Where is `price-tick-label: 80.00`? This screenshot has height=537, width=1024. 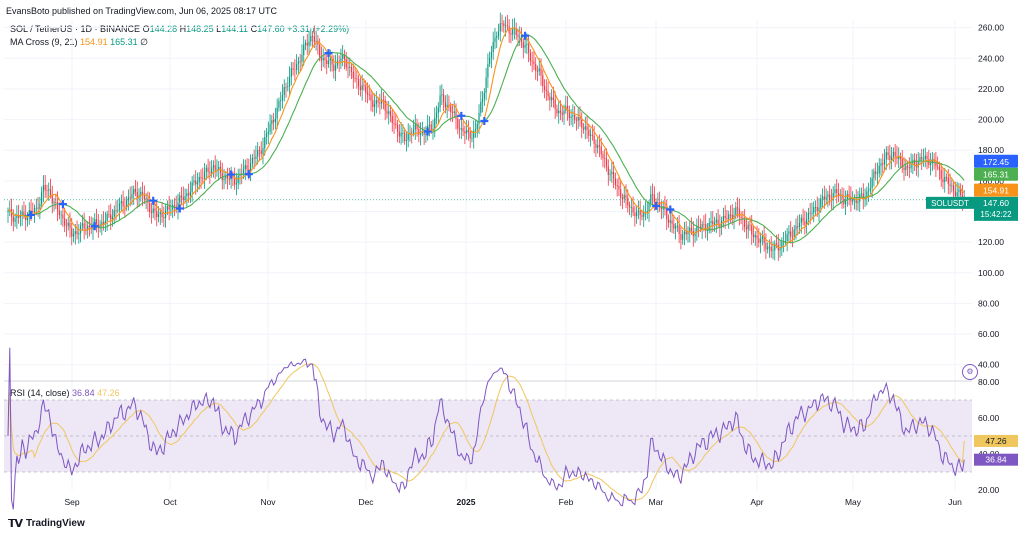 price-tick-label: 80.00 is located at coordinates (989, 303).